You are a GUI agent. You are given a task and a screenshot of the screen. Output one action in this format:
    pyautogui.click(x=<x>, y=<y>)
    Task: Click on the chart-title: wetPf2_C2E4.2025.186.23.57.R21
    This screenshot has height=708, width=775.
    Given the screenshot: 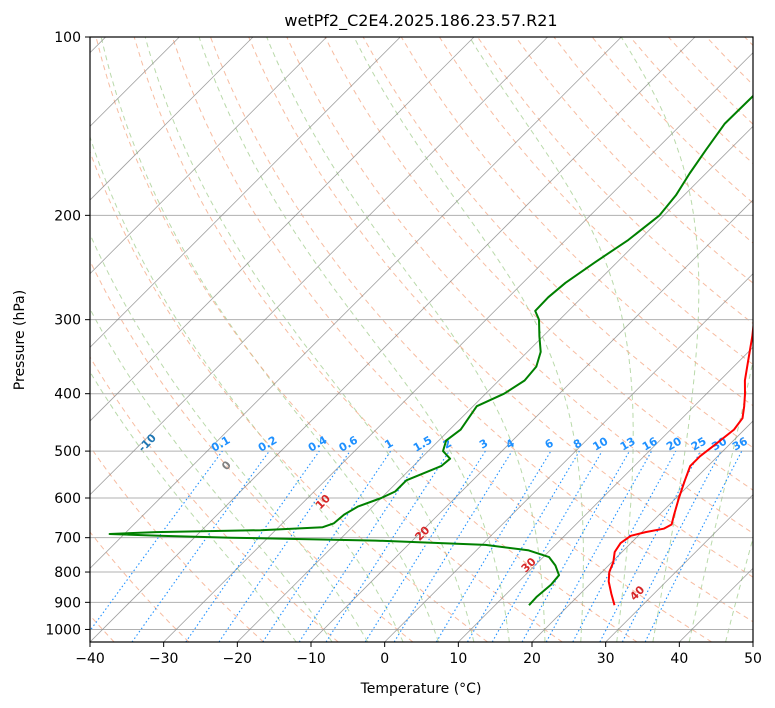 What is the action you would take?
    pyautogui.click(x=420, y=21)
    